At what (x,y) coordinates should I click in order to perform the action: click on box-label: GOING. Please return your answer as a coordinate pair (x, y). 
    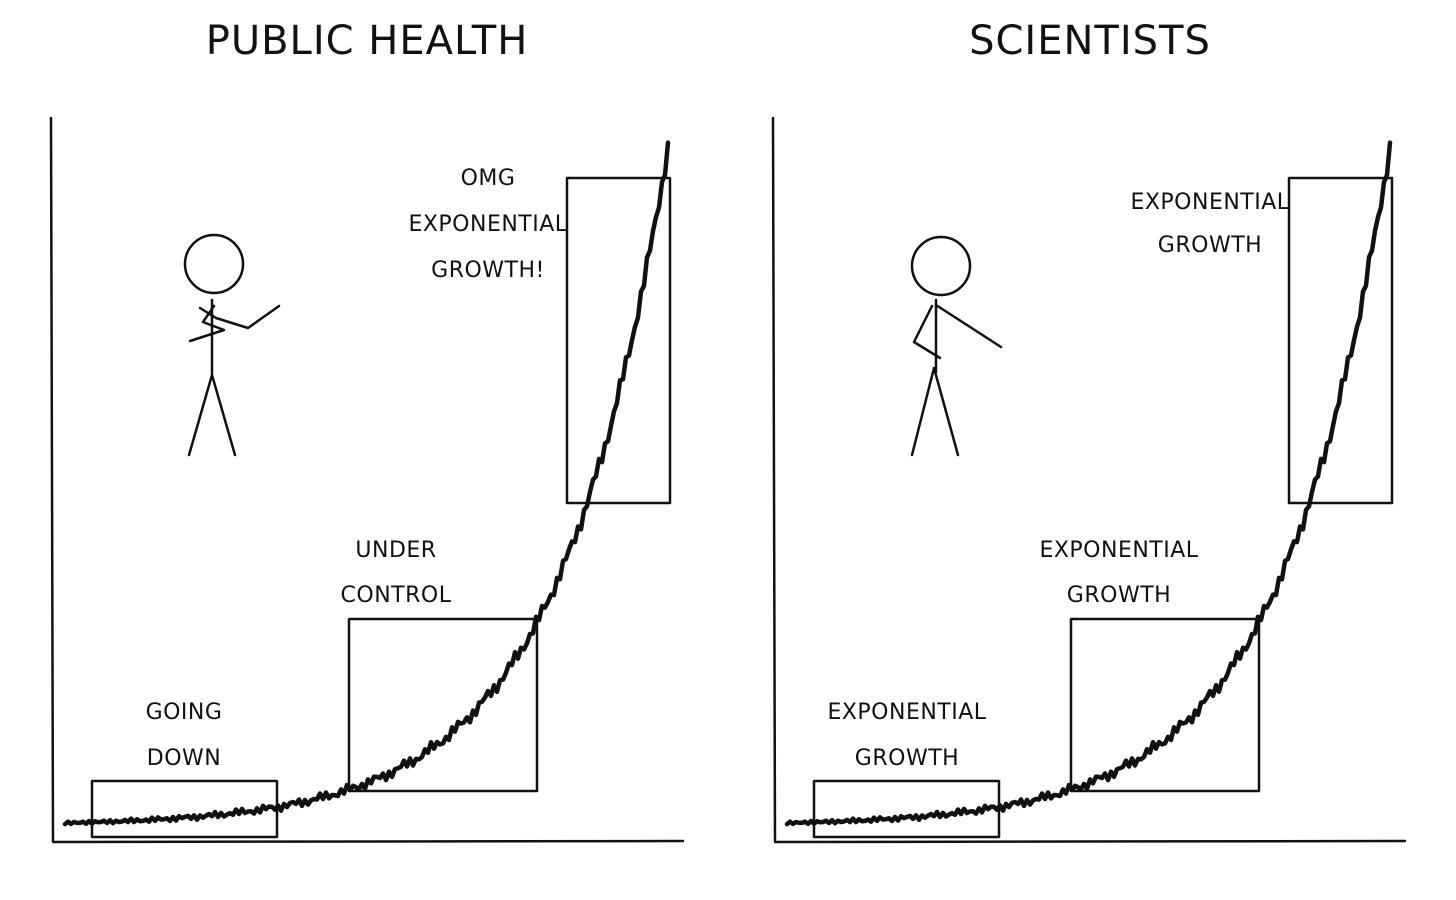
    Looking at the image, I should click on (184, 712).